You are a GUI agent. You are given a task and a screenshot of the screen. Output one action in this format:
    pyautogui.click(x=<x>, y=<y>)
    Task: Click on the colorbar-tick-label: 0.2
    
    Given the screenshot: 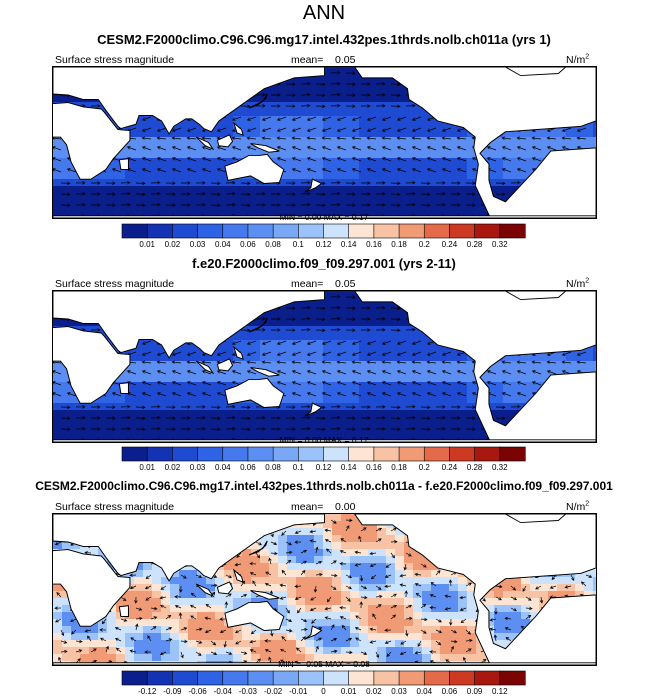 What is the action you would take?
    pyautogui.click(x=424, y=467)
    